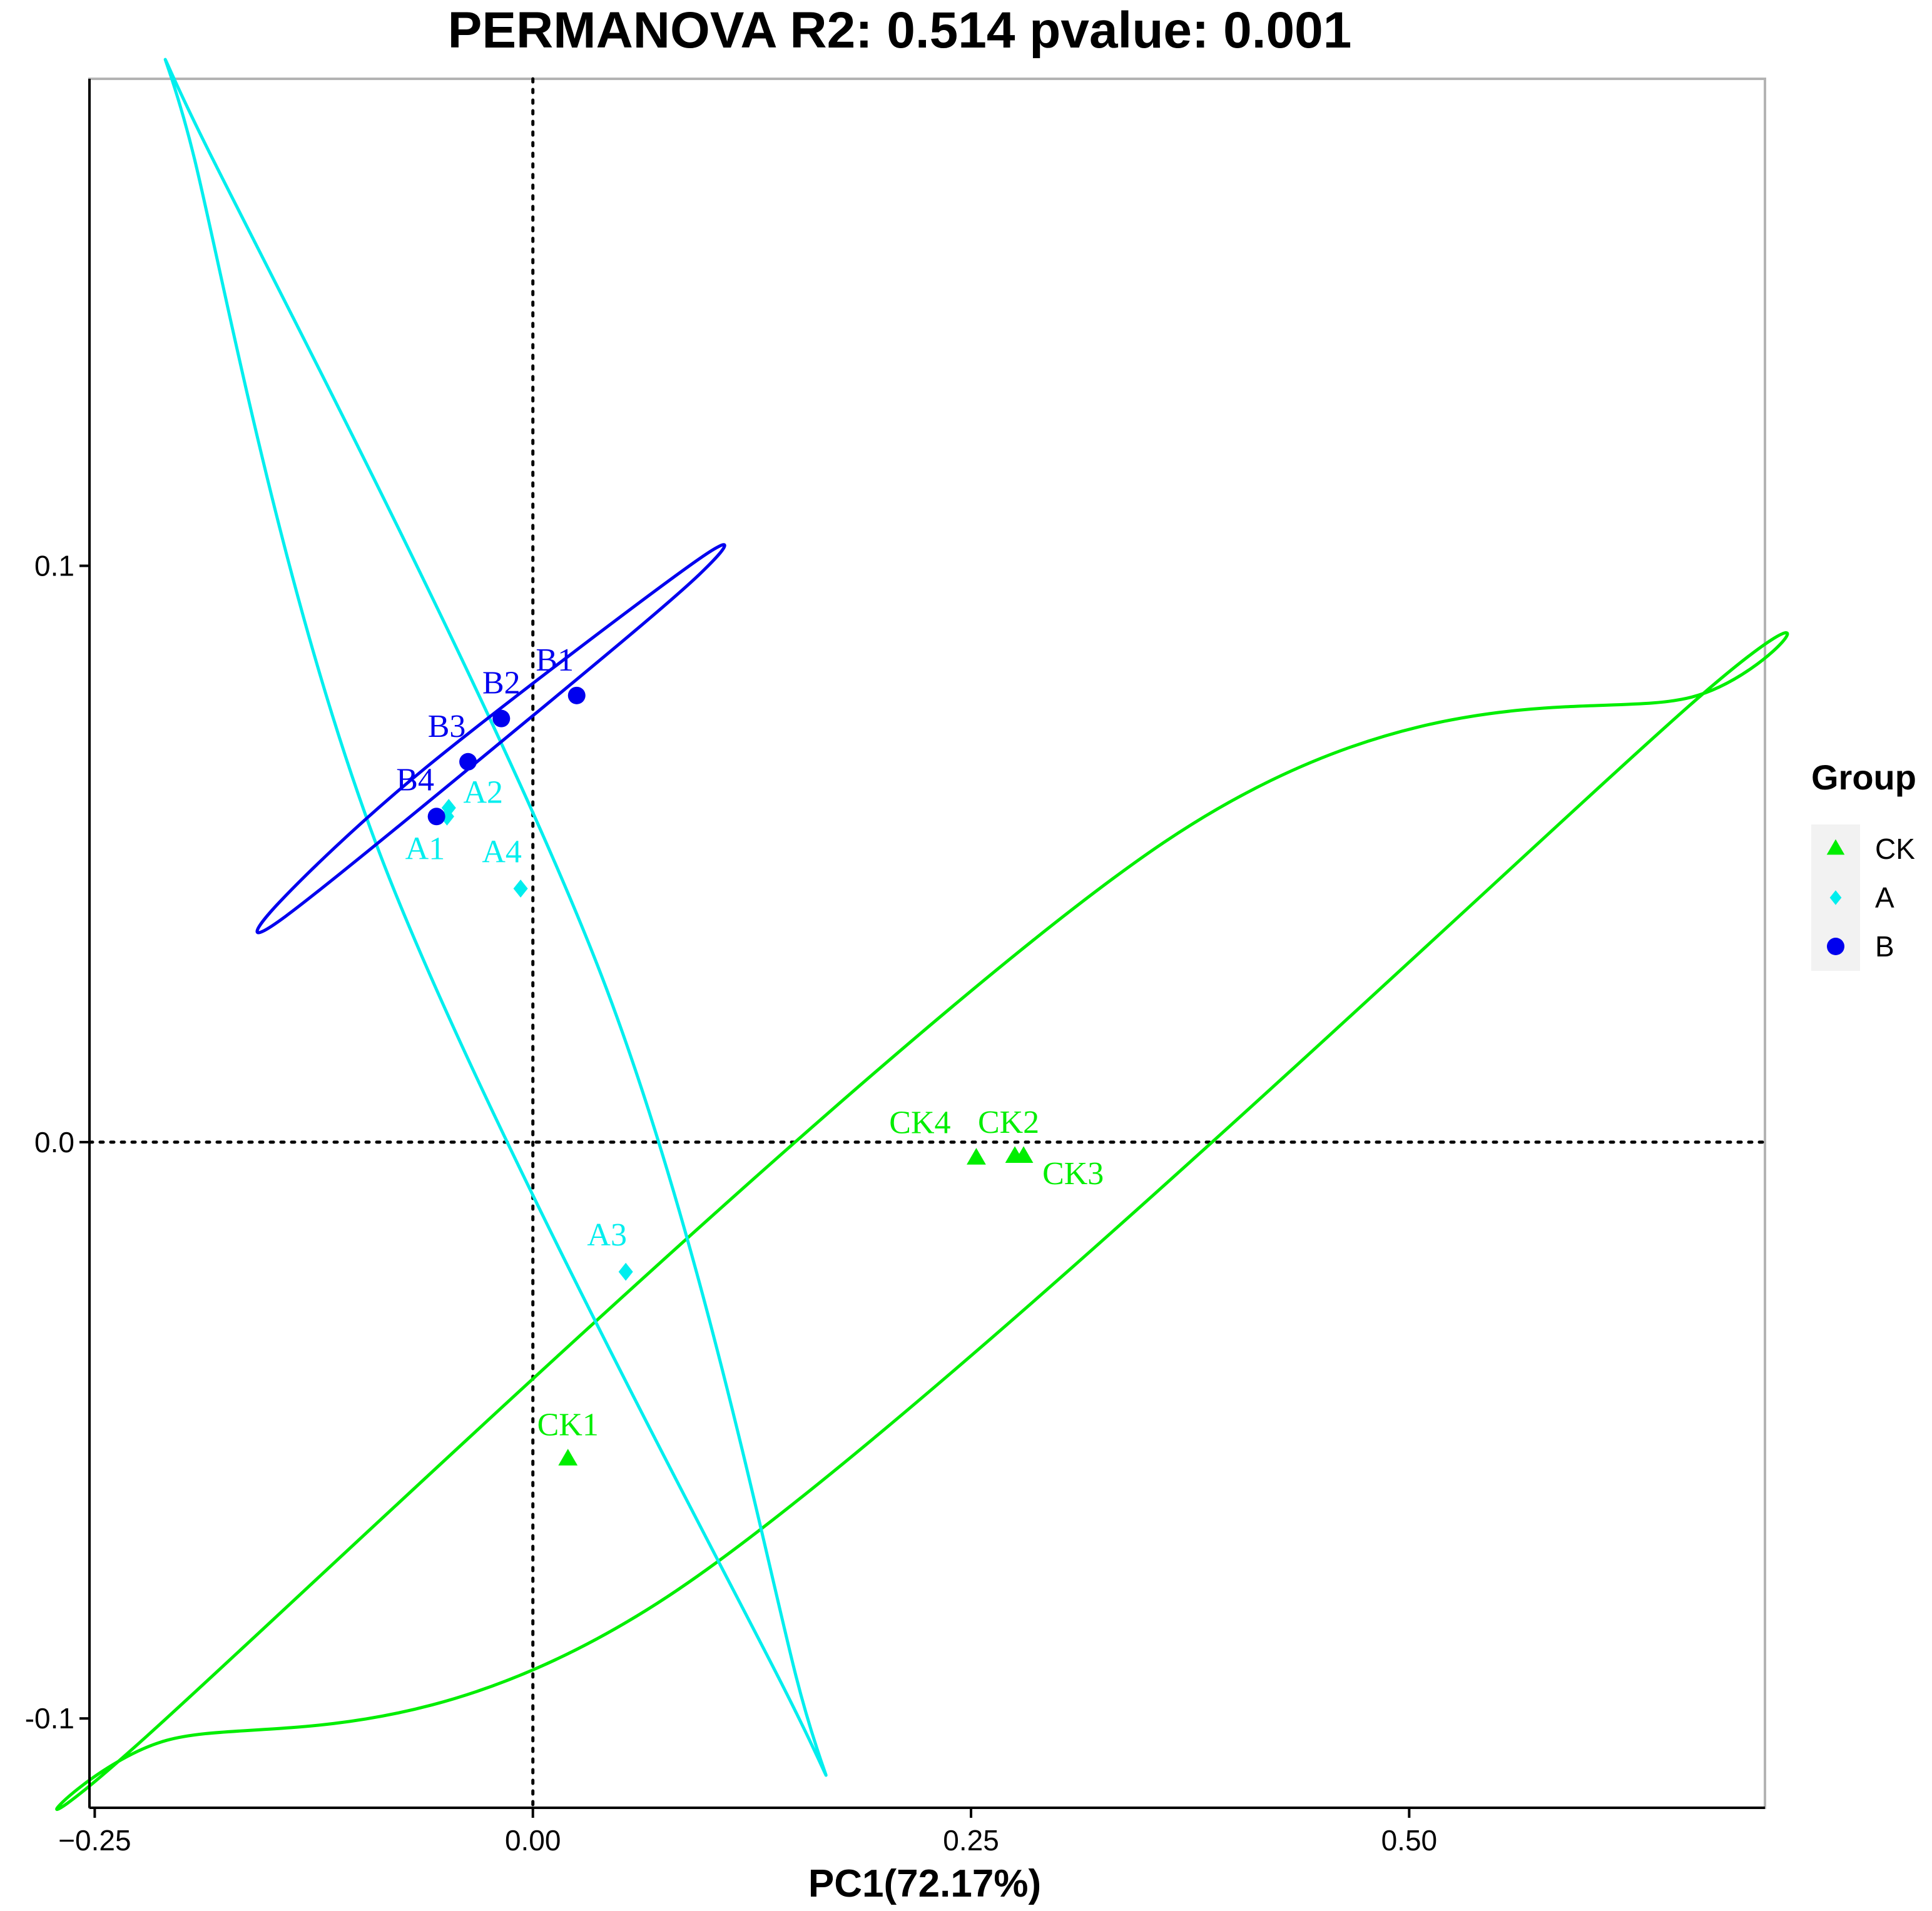  I want to click on point-label-a1: A1, so click(425, 848).